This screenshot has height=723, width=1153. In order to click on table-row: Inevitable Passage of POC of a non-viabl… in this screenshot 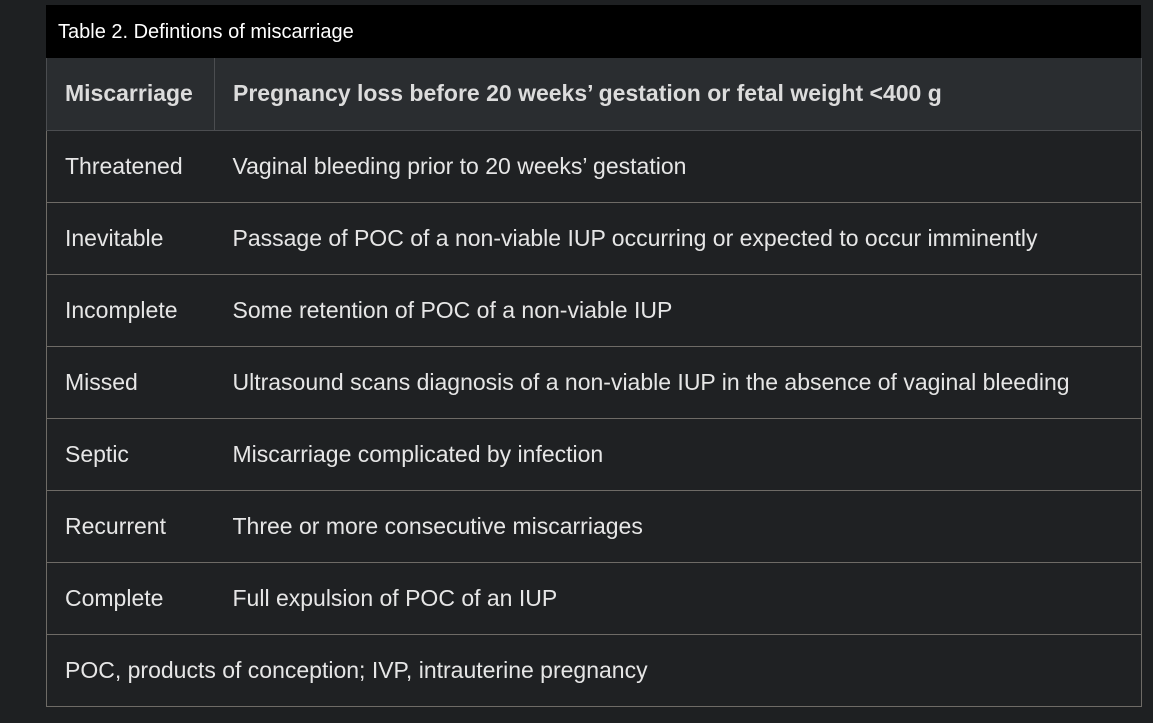, I will do `click(594, 238)`.